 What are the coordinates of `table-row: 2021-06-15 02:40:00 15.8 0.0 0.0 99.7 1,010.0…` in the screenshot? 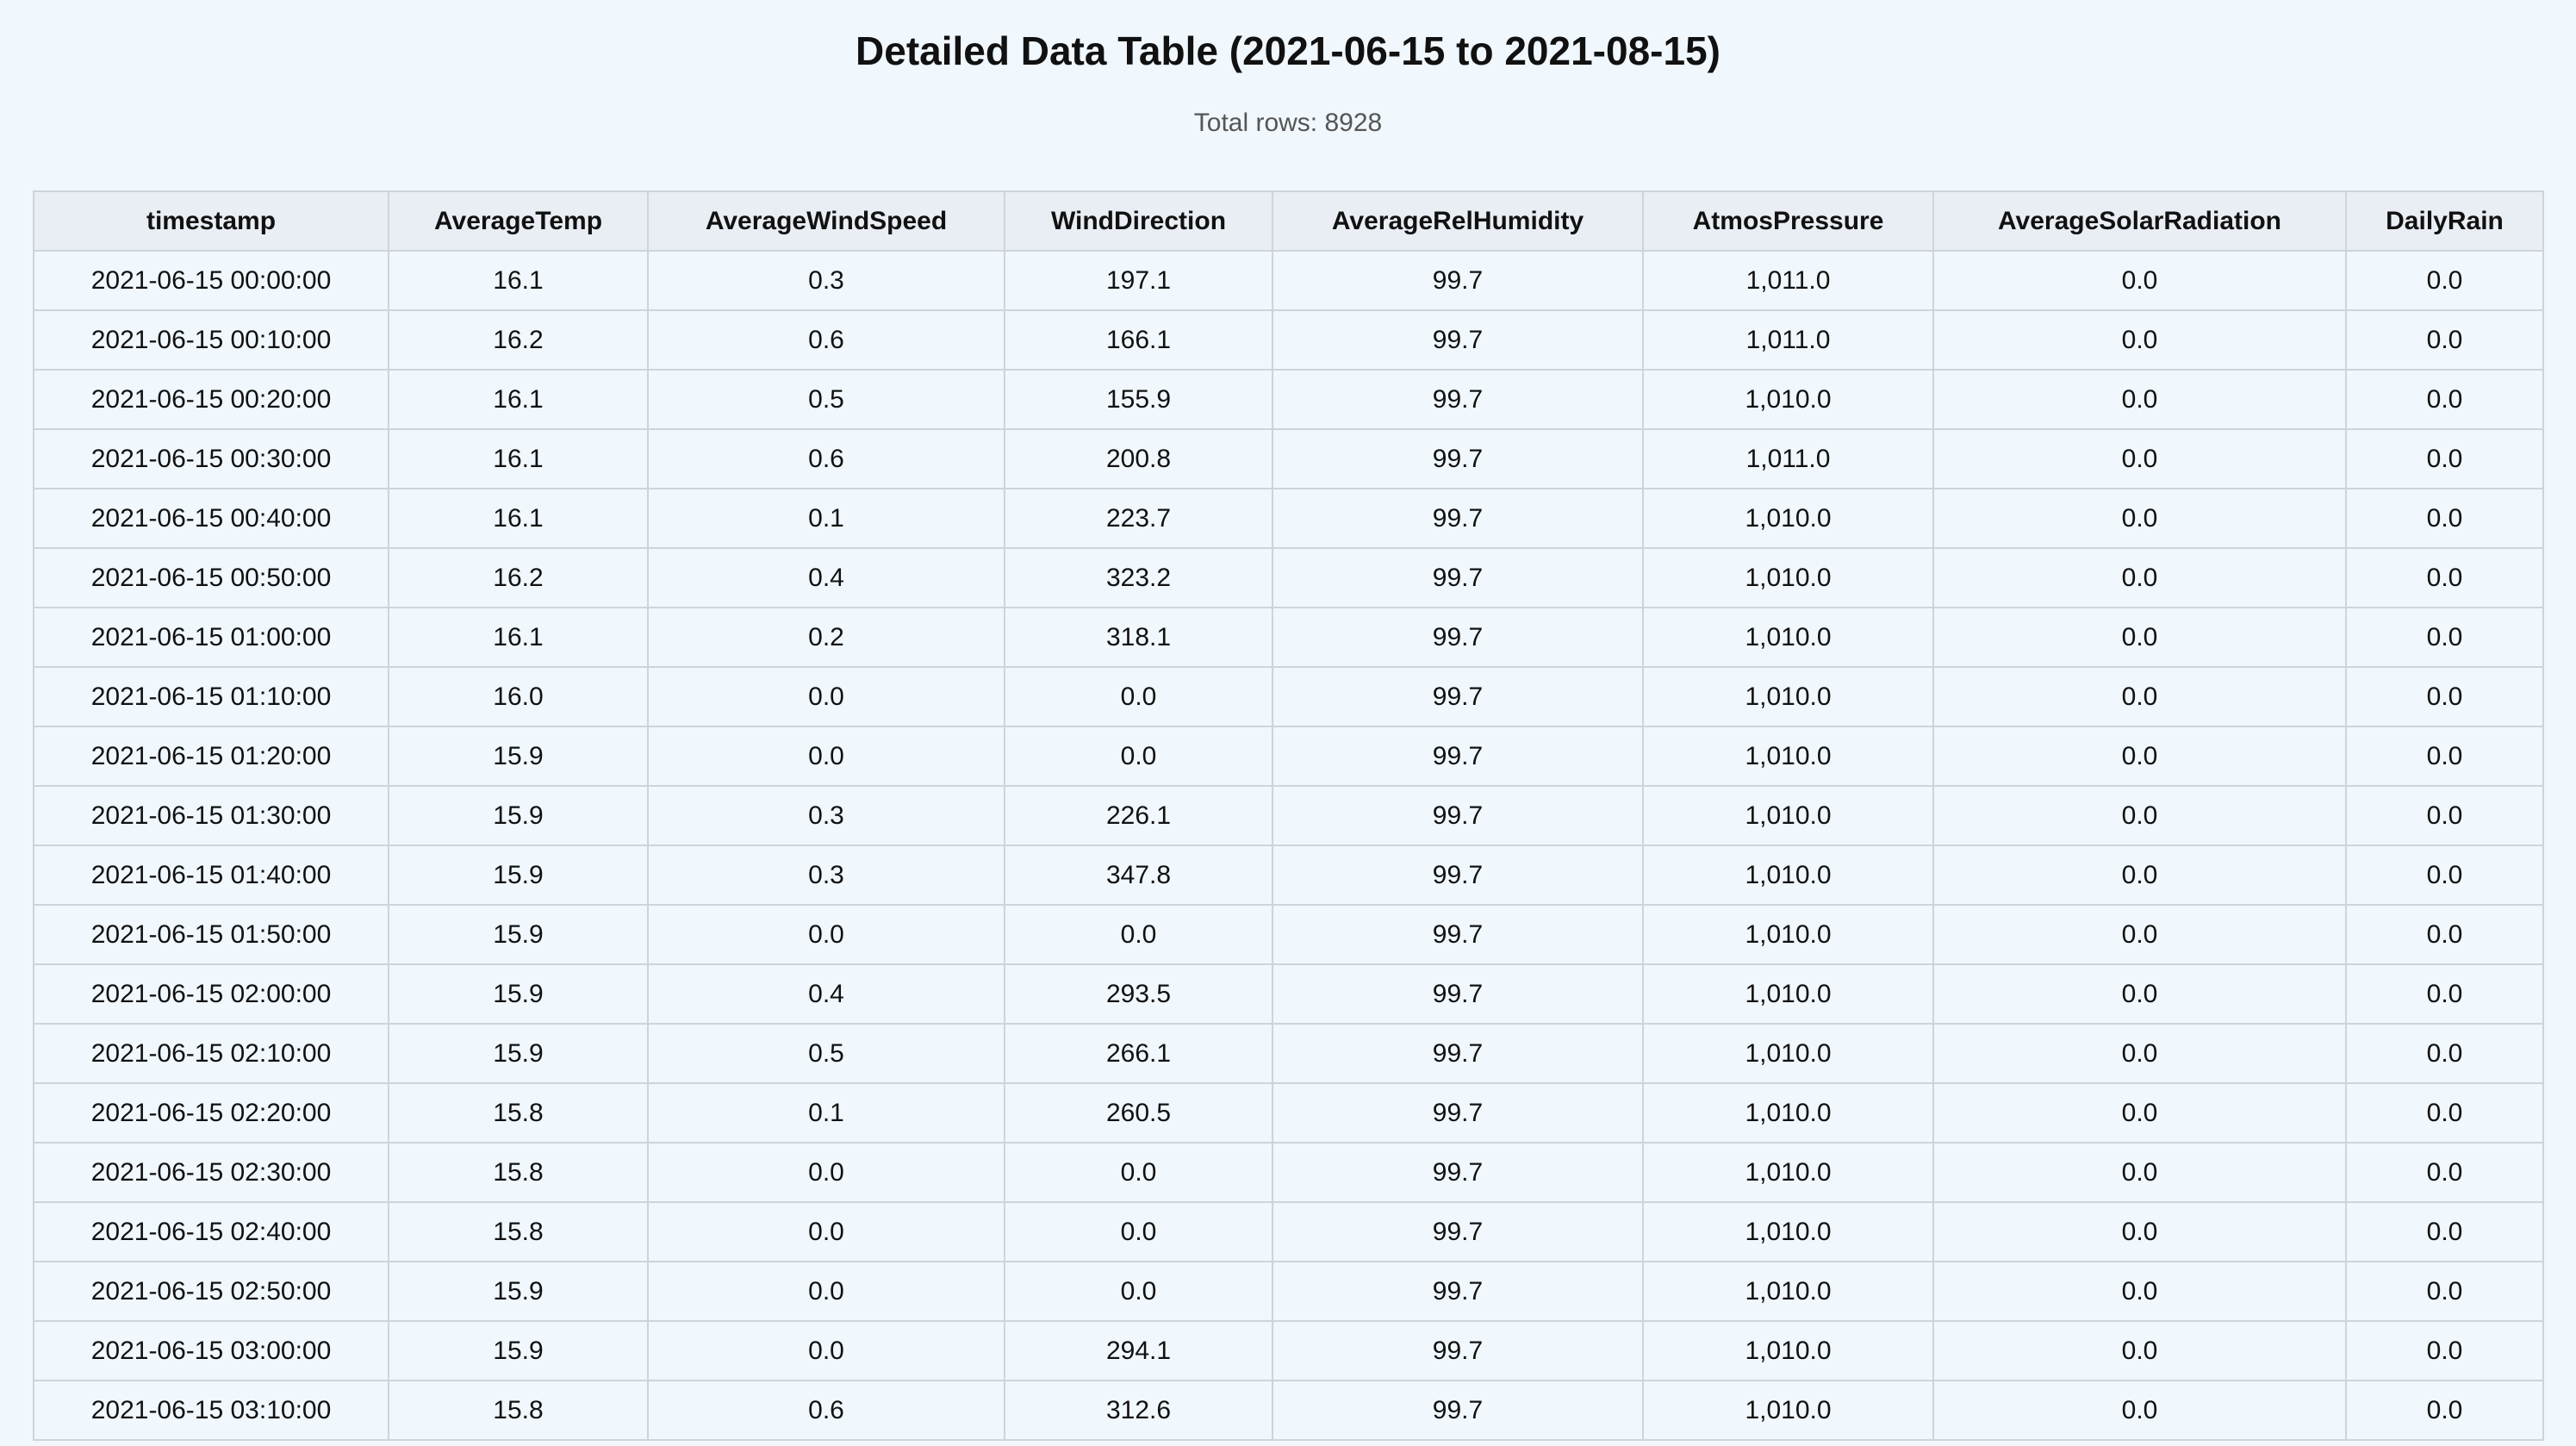 It's located at (1289, 1231).